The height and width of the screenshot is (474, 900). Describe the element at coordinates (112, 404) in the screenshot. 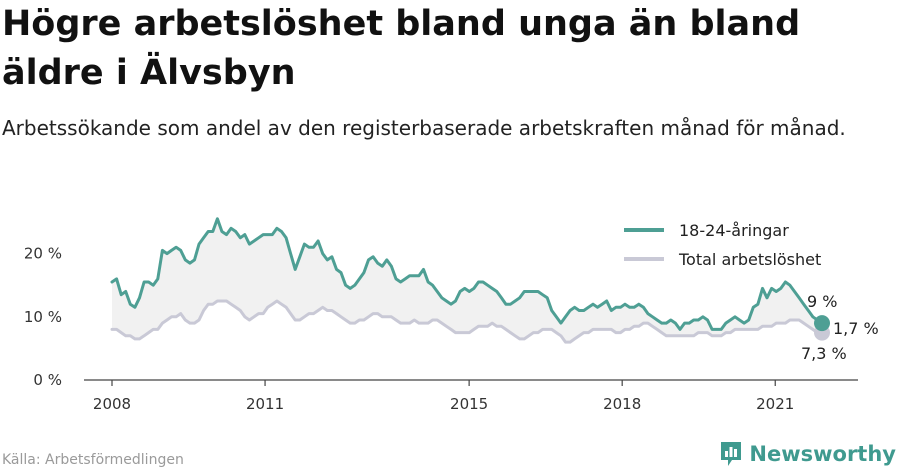

I see `x-tick-label: 2008` at that location.